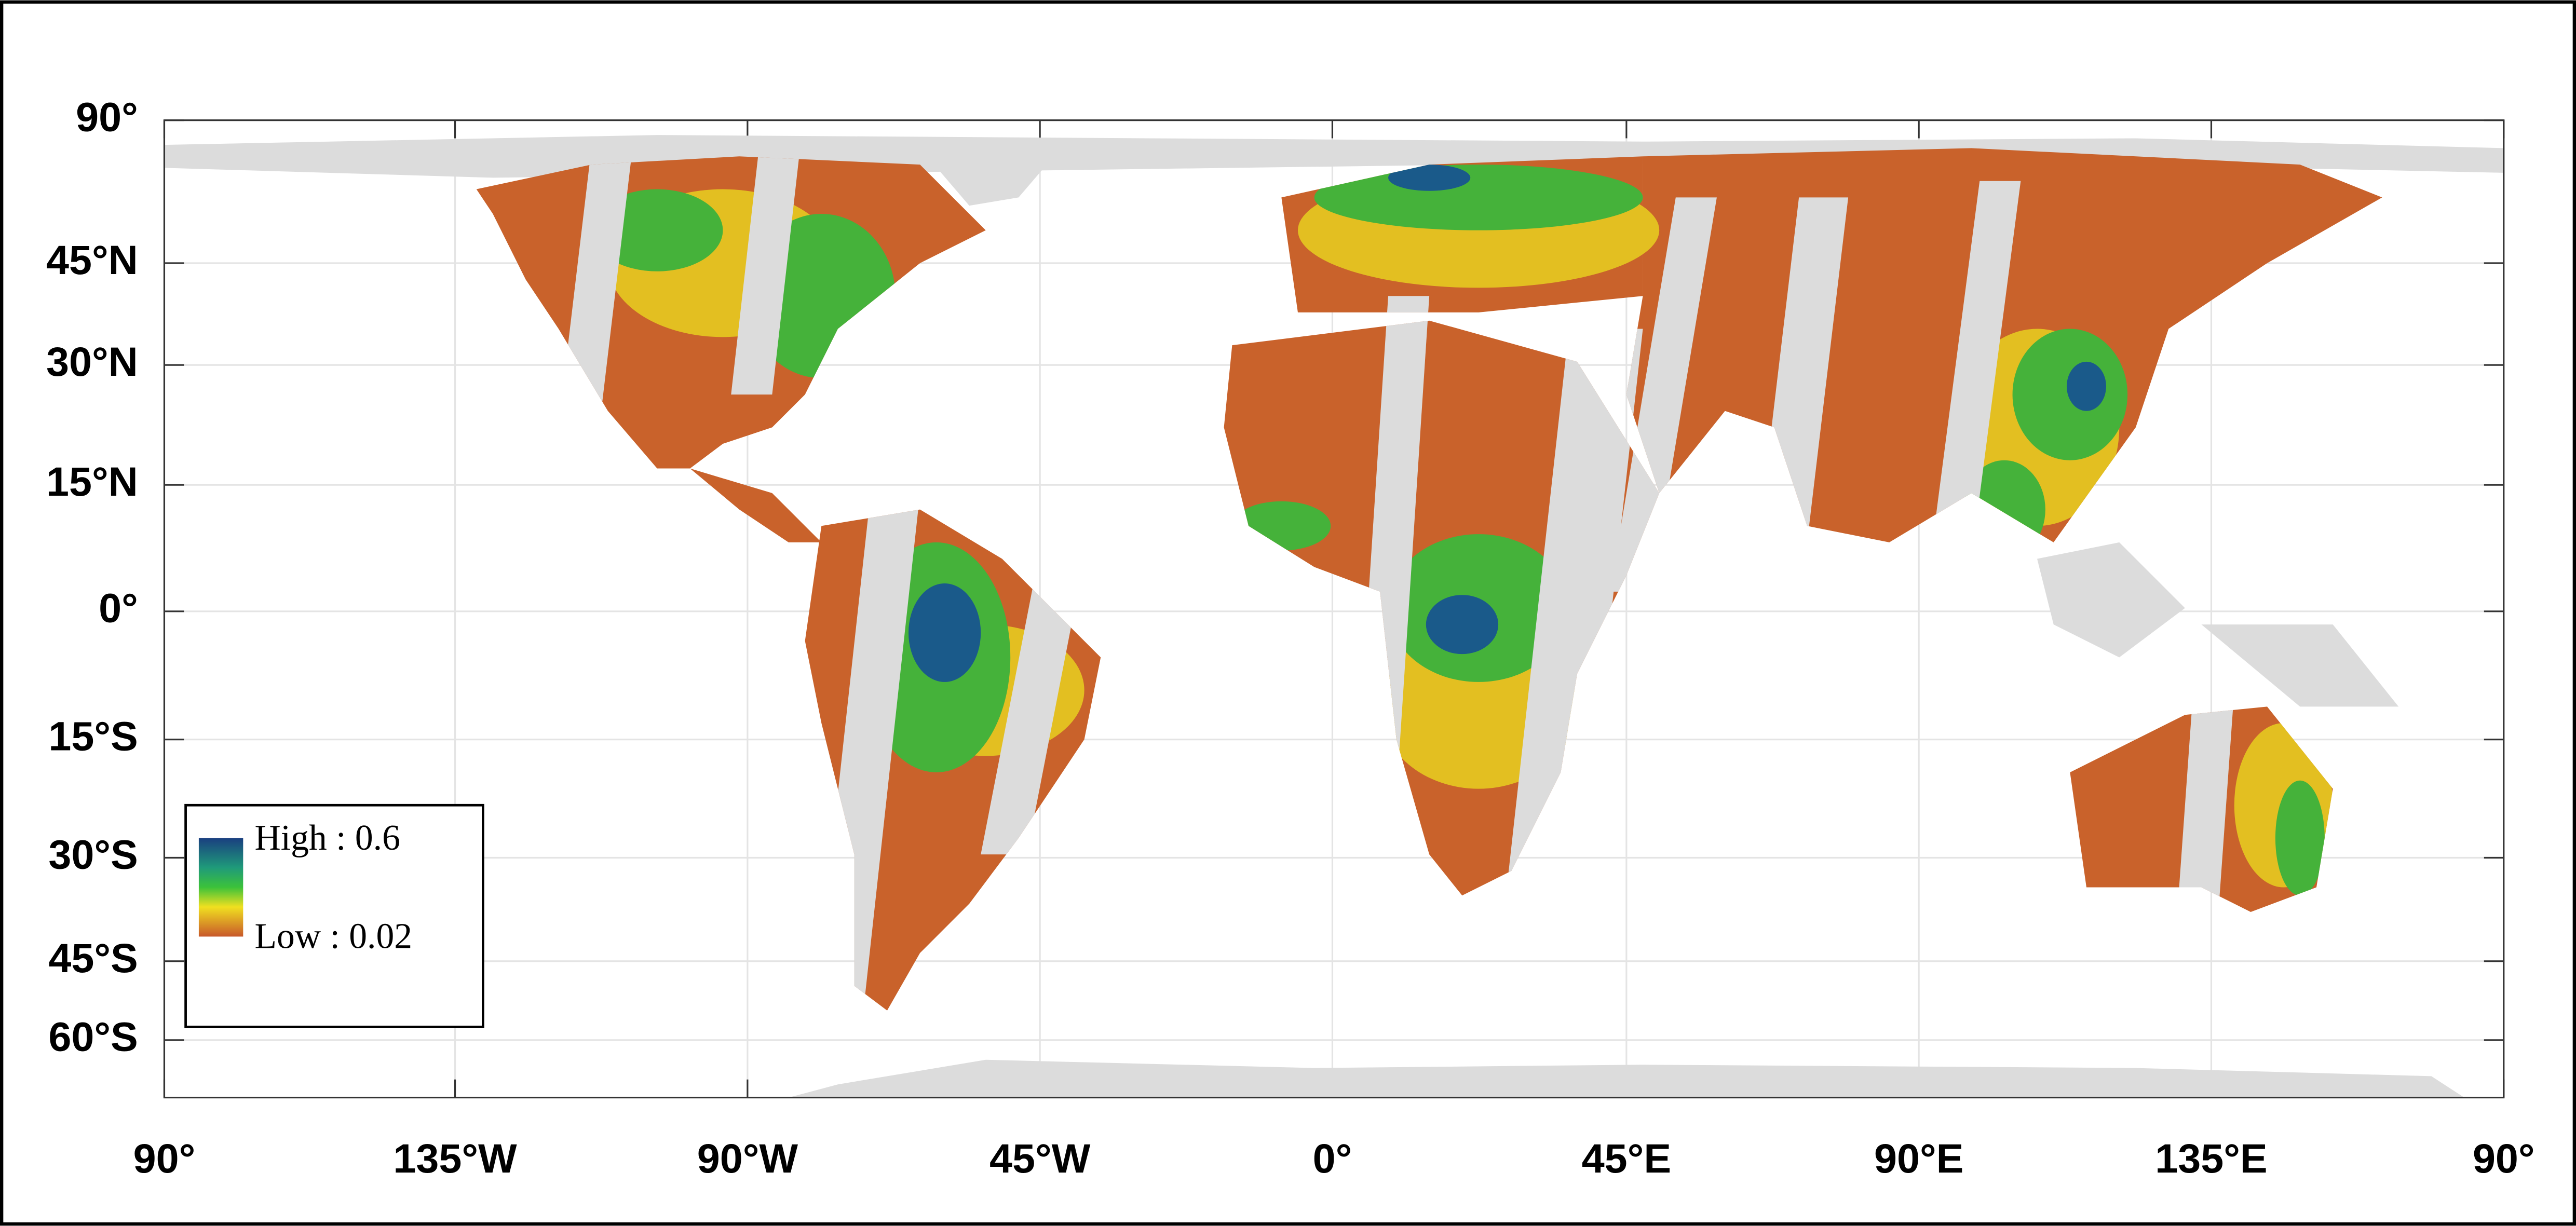 The height and width of the screenshot is (1226, 2576). I want to click on legend-low: Low : 0.02, so click(334, 937).